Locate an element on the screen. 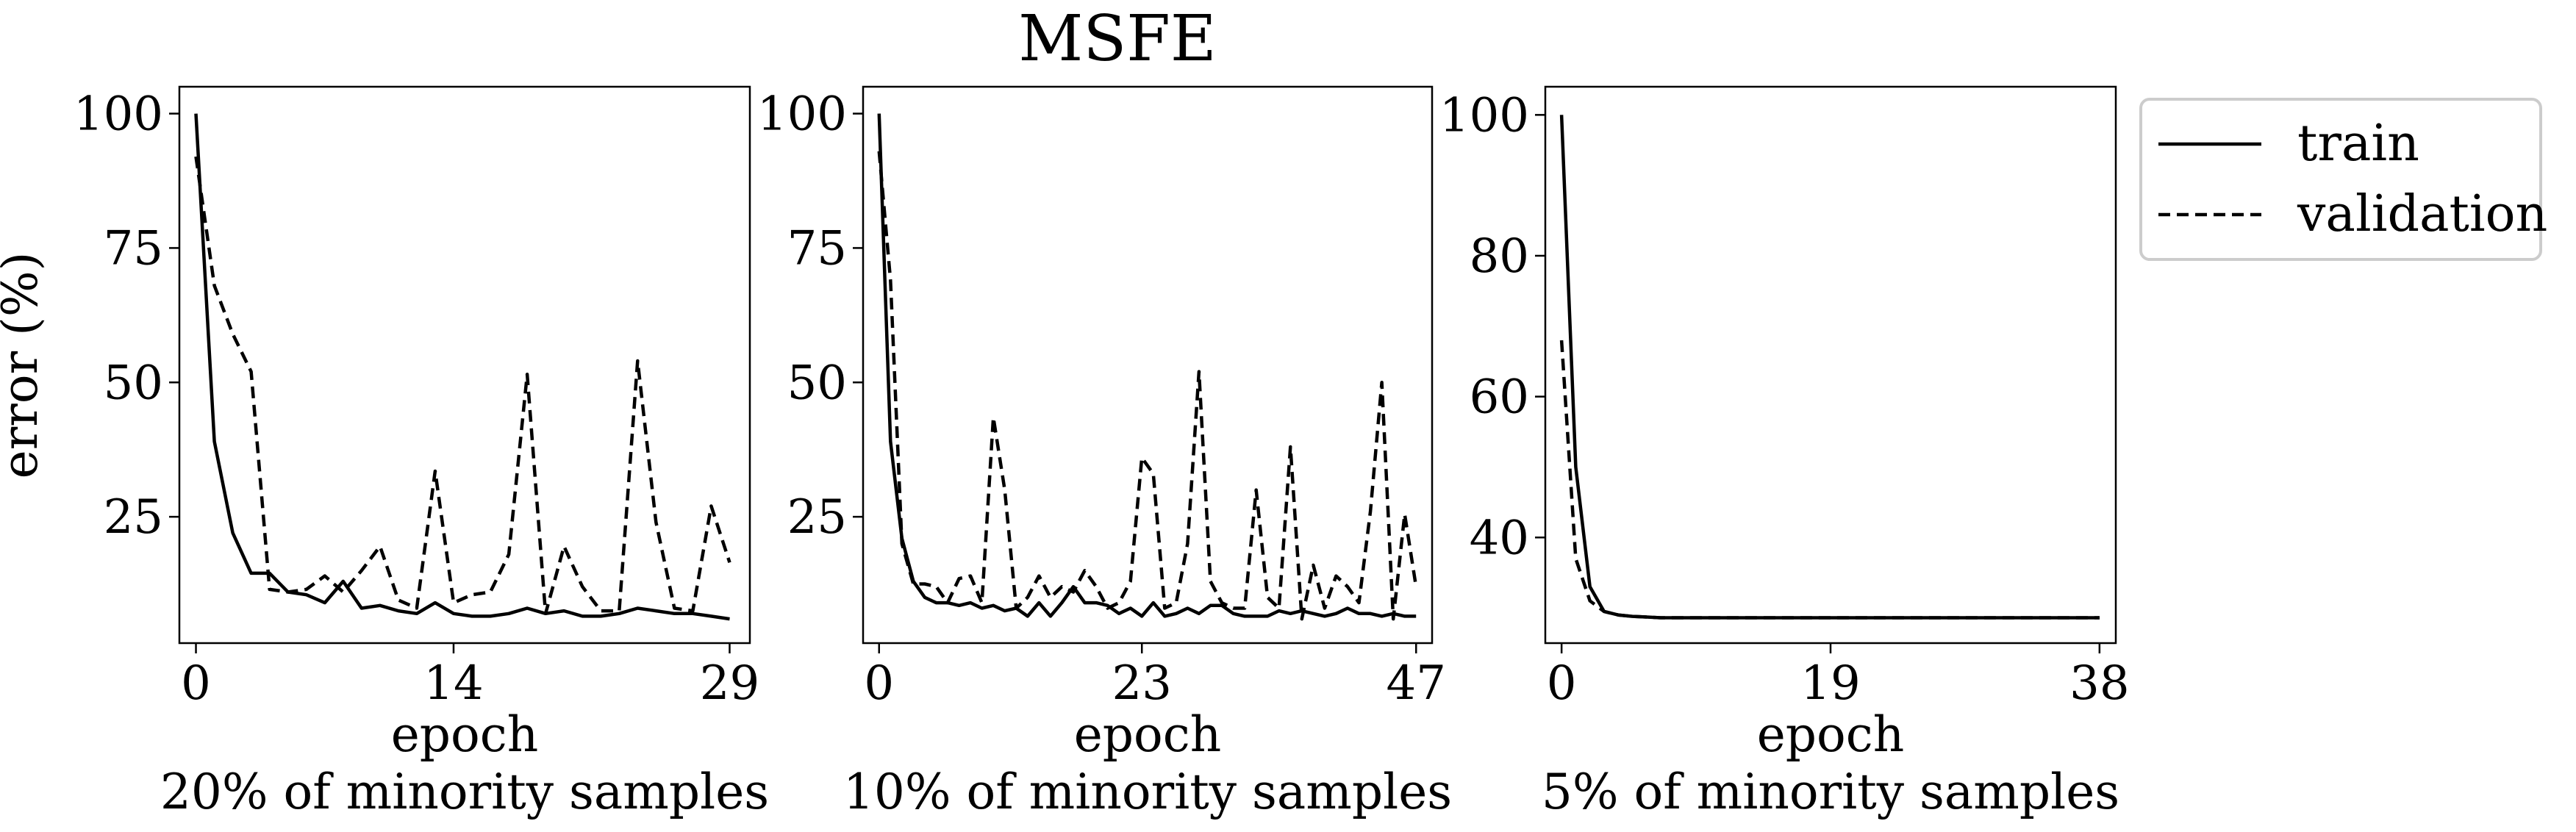  x-axis-sublabel: 20% of minority samples is located at coordinates (465, 792).